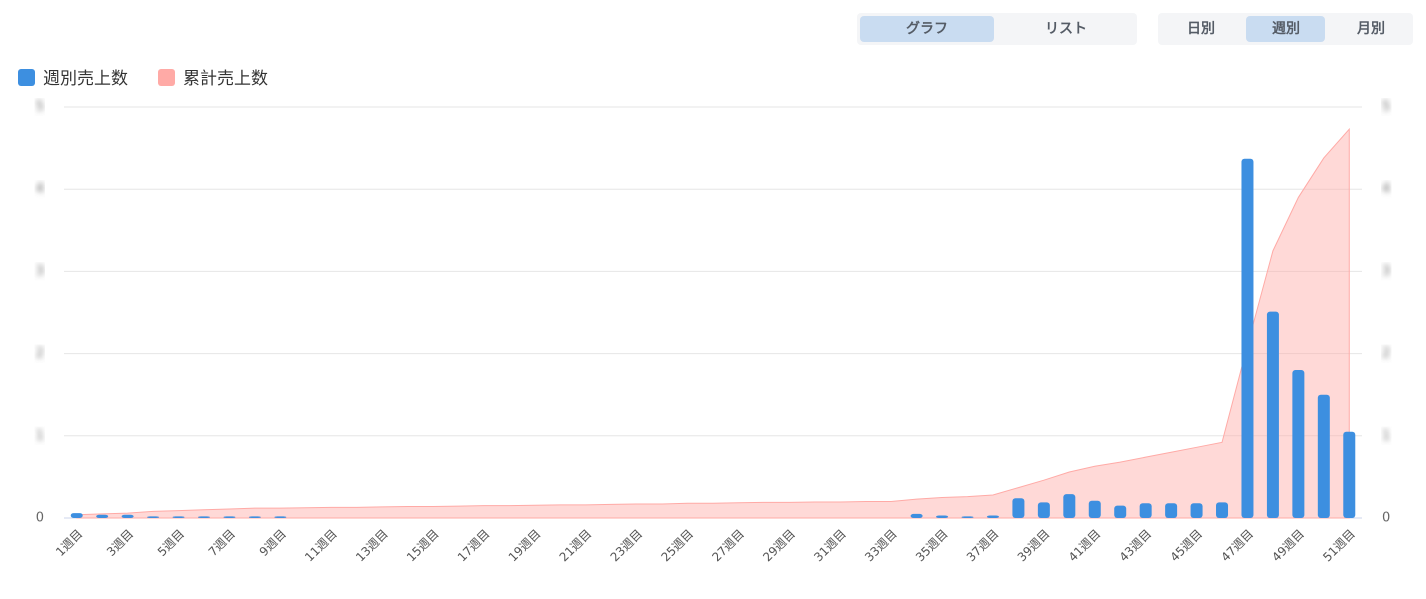 This screenshot has width=1426, height=599. I want to click on x-tick-label: 29週目, so click(779, 546).